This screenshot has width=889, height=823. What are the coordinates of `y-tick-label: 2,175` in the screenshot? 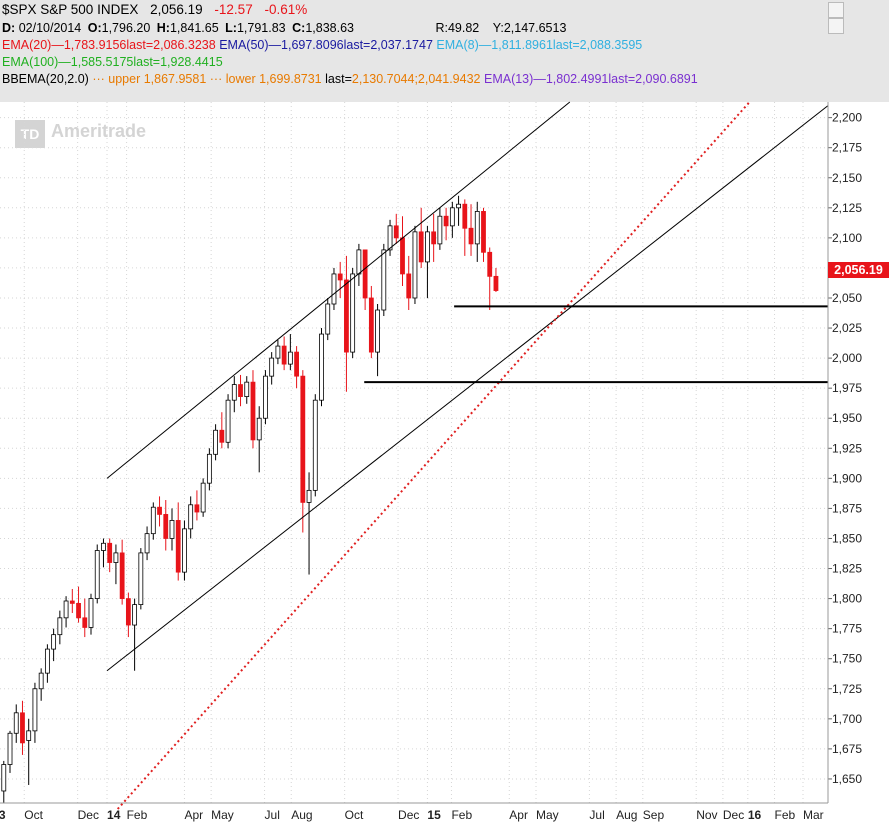 It's located at (847, 148).